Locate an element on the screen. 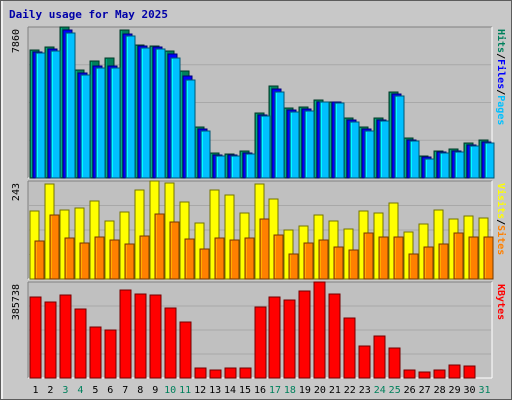 The width and height of the screenshot is (512, 400). x-tick-label: 19 is located at coordinates (305, 390).